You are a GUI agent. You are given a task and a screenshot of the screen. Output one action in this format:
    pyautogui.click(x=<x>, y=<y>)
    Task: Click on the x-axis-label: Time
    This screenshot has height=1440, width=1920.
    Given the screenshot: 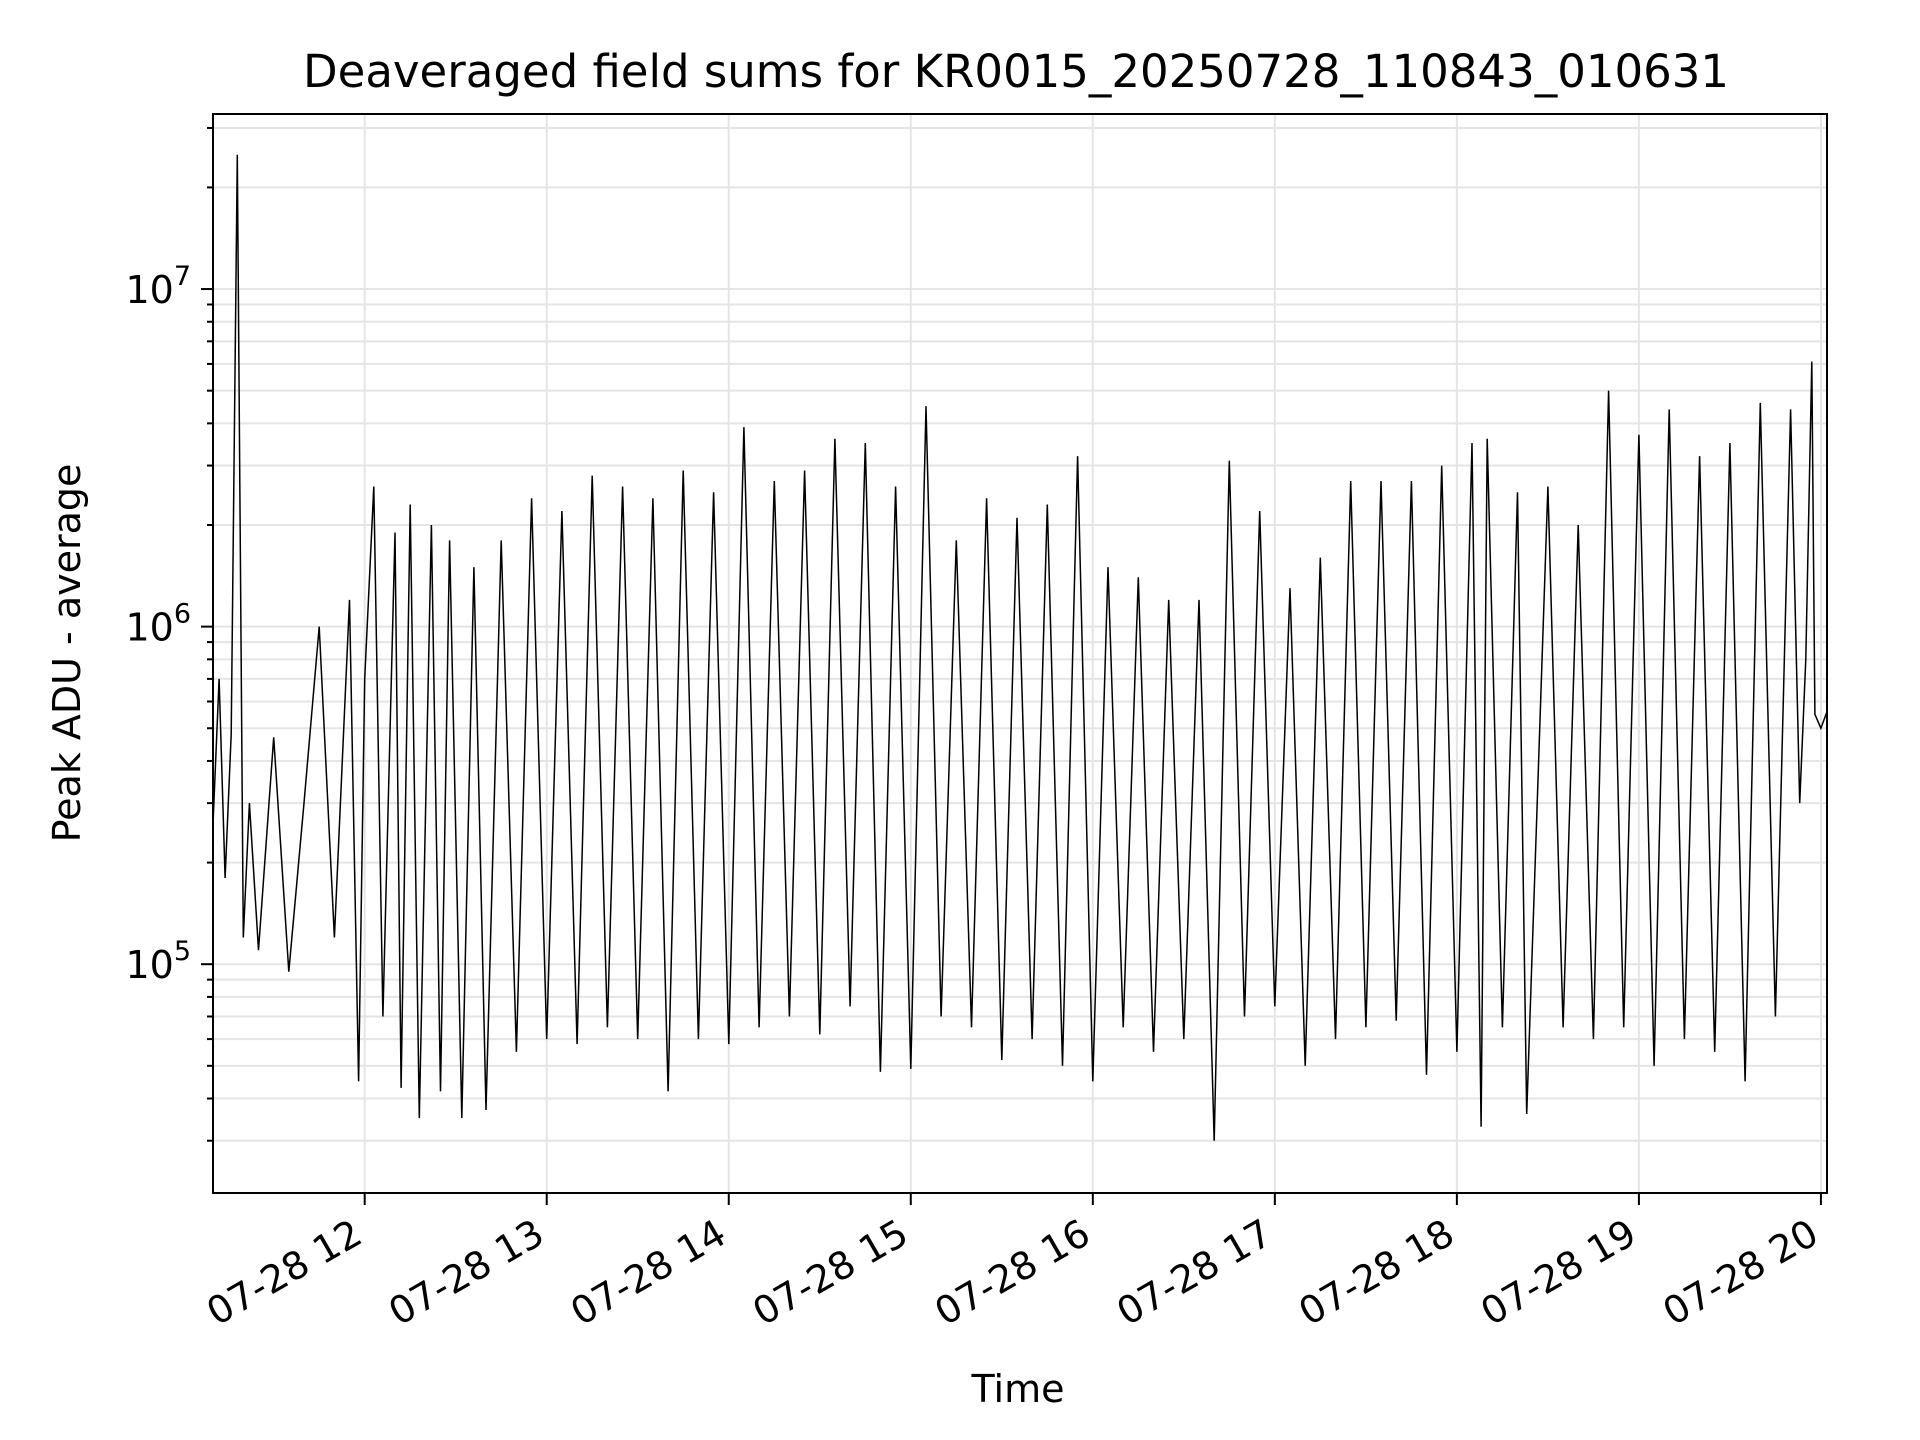 What is the action you would take?
    pyautogui.click(x=1018, y=1389)
    